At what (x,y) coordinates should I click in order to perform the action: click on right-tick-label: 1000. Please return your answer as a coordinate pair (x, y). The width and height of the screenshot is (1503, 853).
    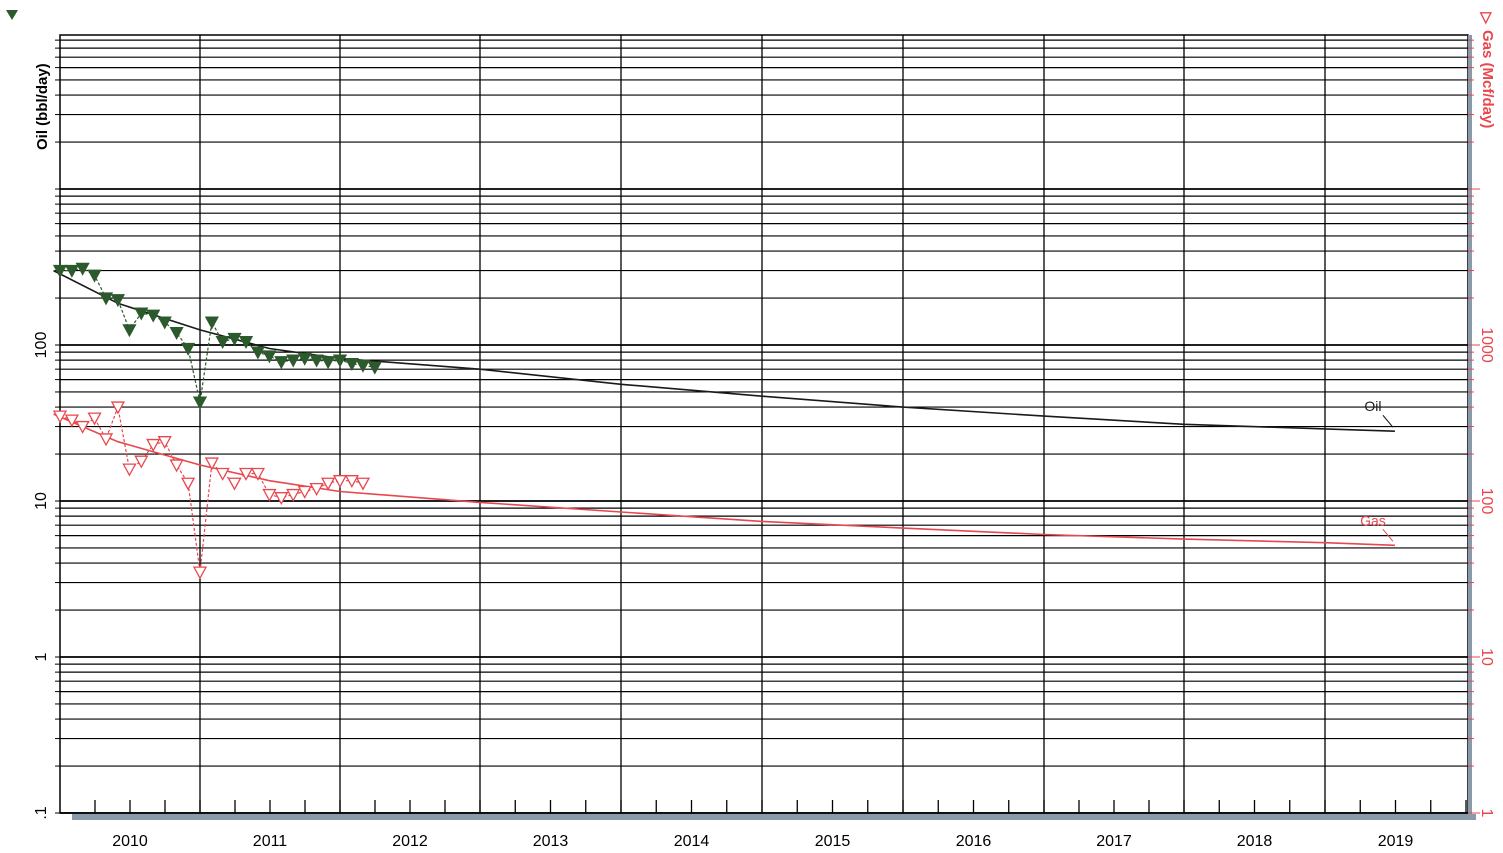
    Looking at the image, I should click on (1486, 345).